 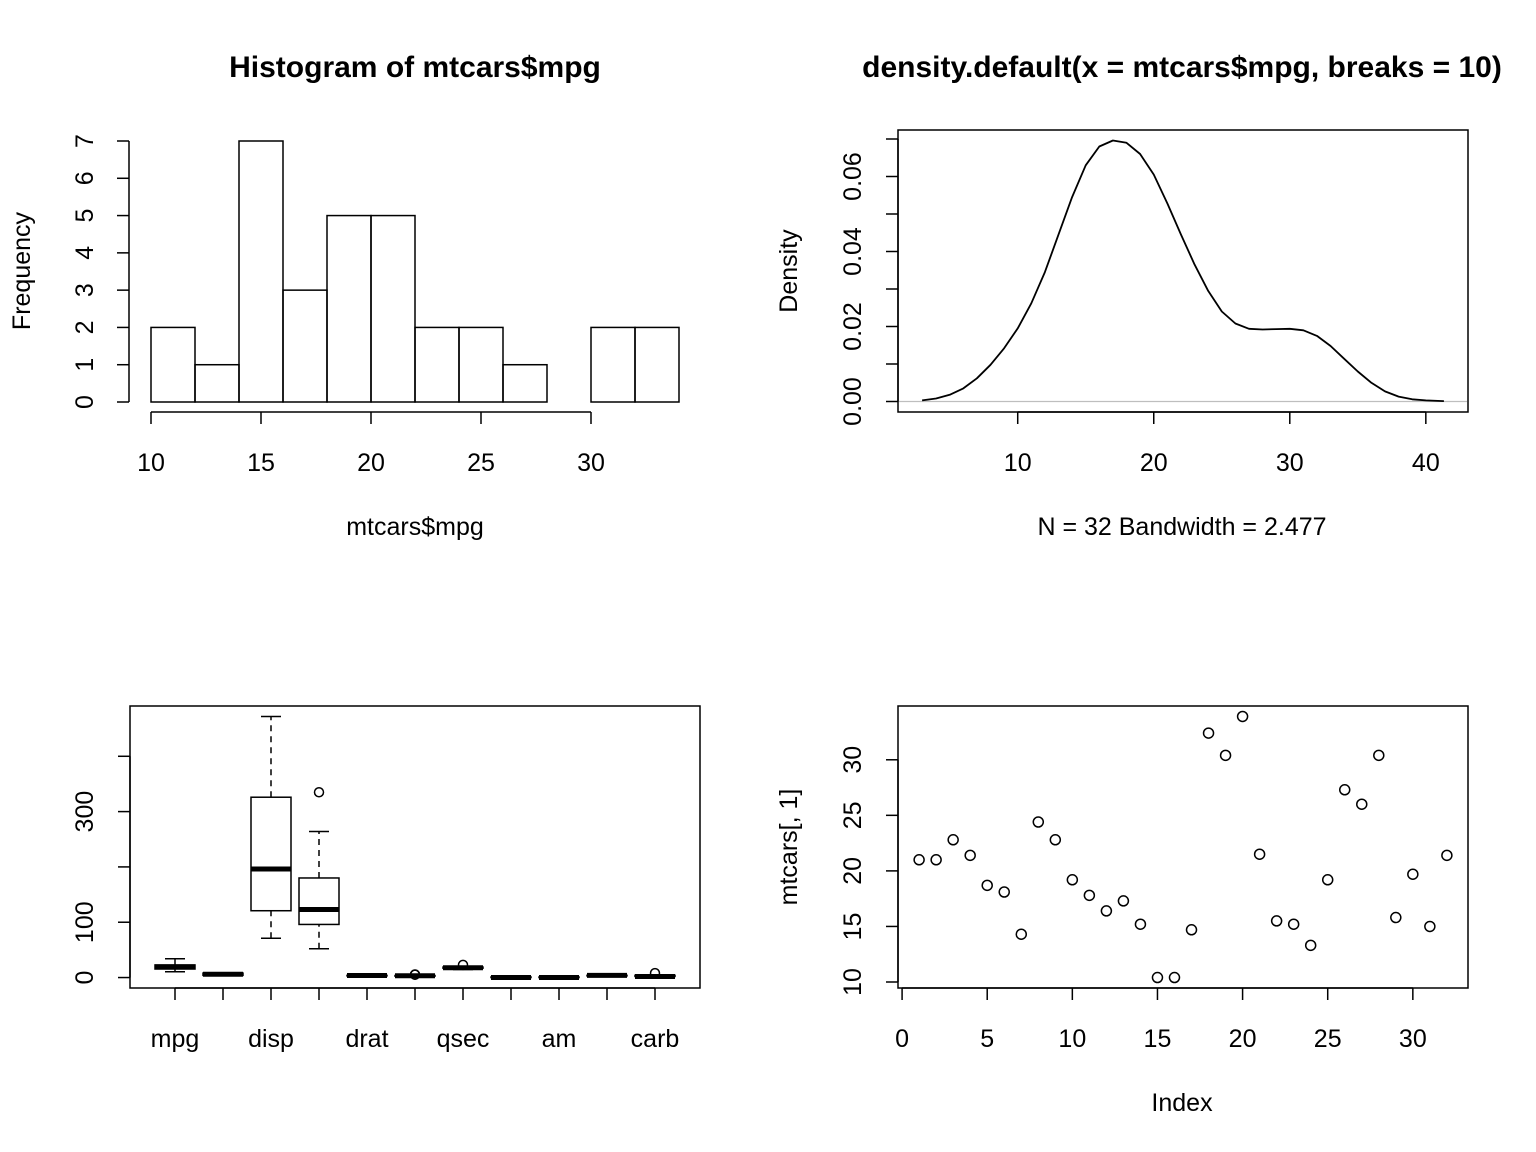 I want to click on histogram-y-tick-label: 5, so click(x=85, y=216).